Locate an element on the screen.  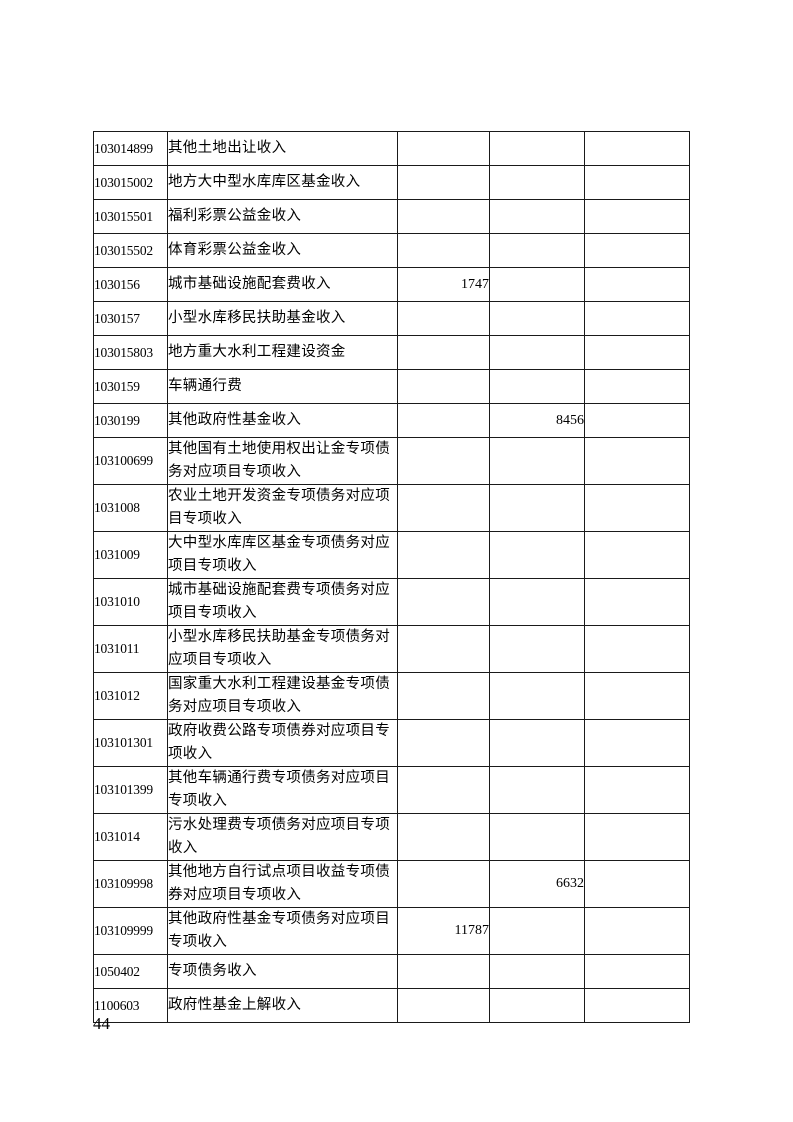
table-row: 1031014 污水处理费专项债务对应项目专项收入 is located at coordinates (391, 837).